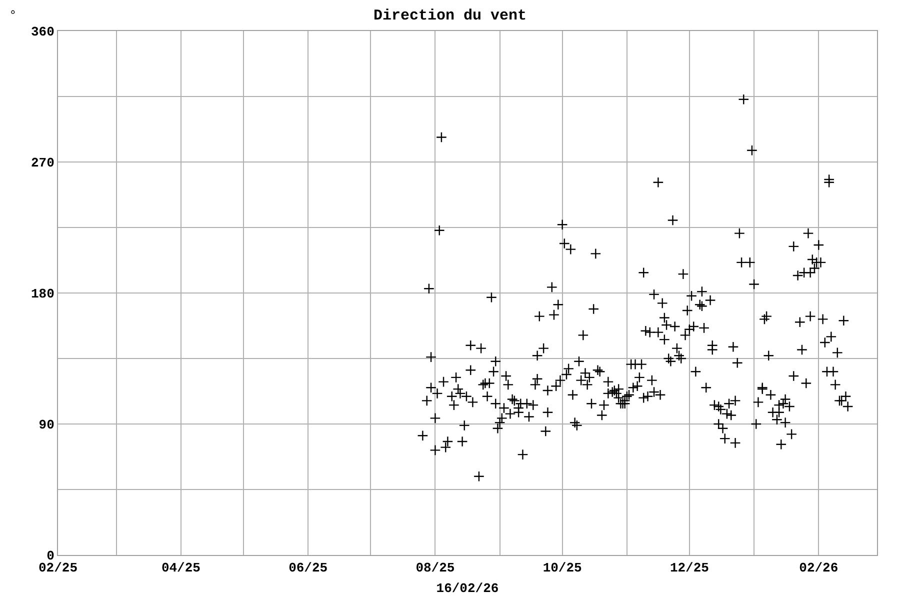 The image size is (900, 600). I want to click on x-tick-label: 12/25, so click(690, 568).